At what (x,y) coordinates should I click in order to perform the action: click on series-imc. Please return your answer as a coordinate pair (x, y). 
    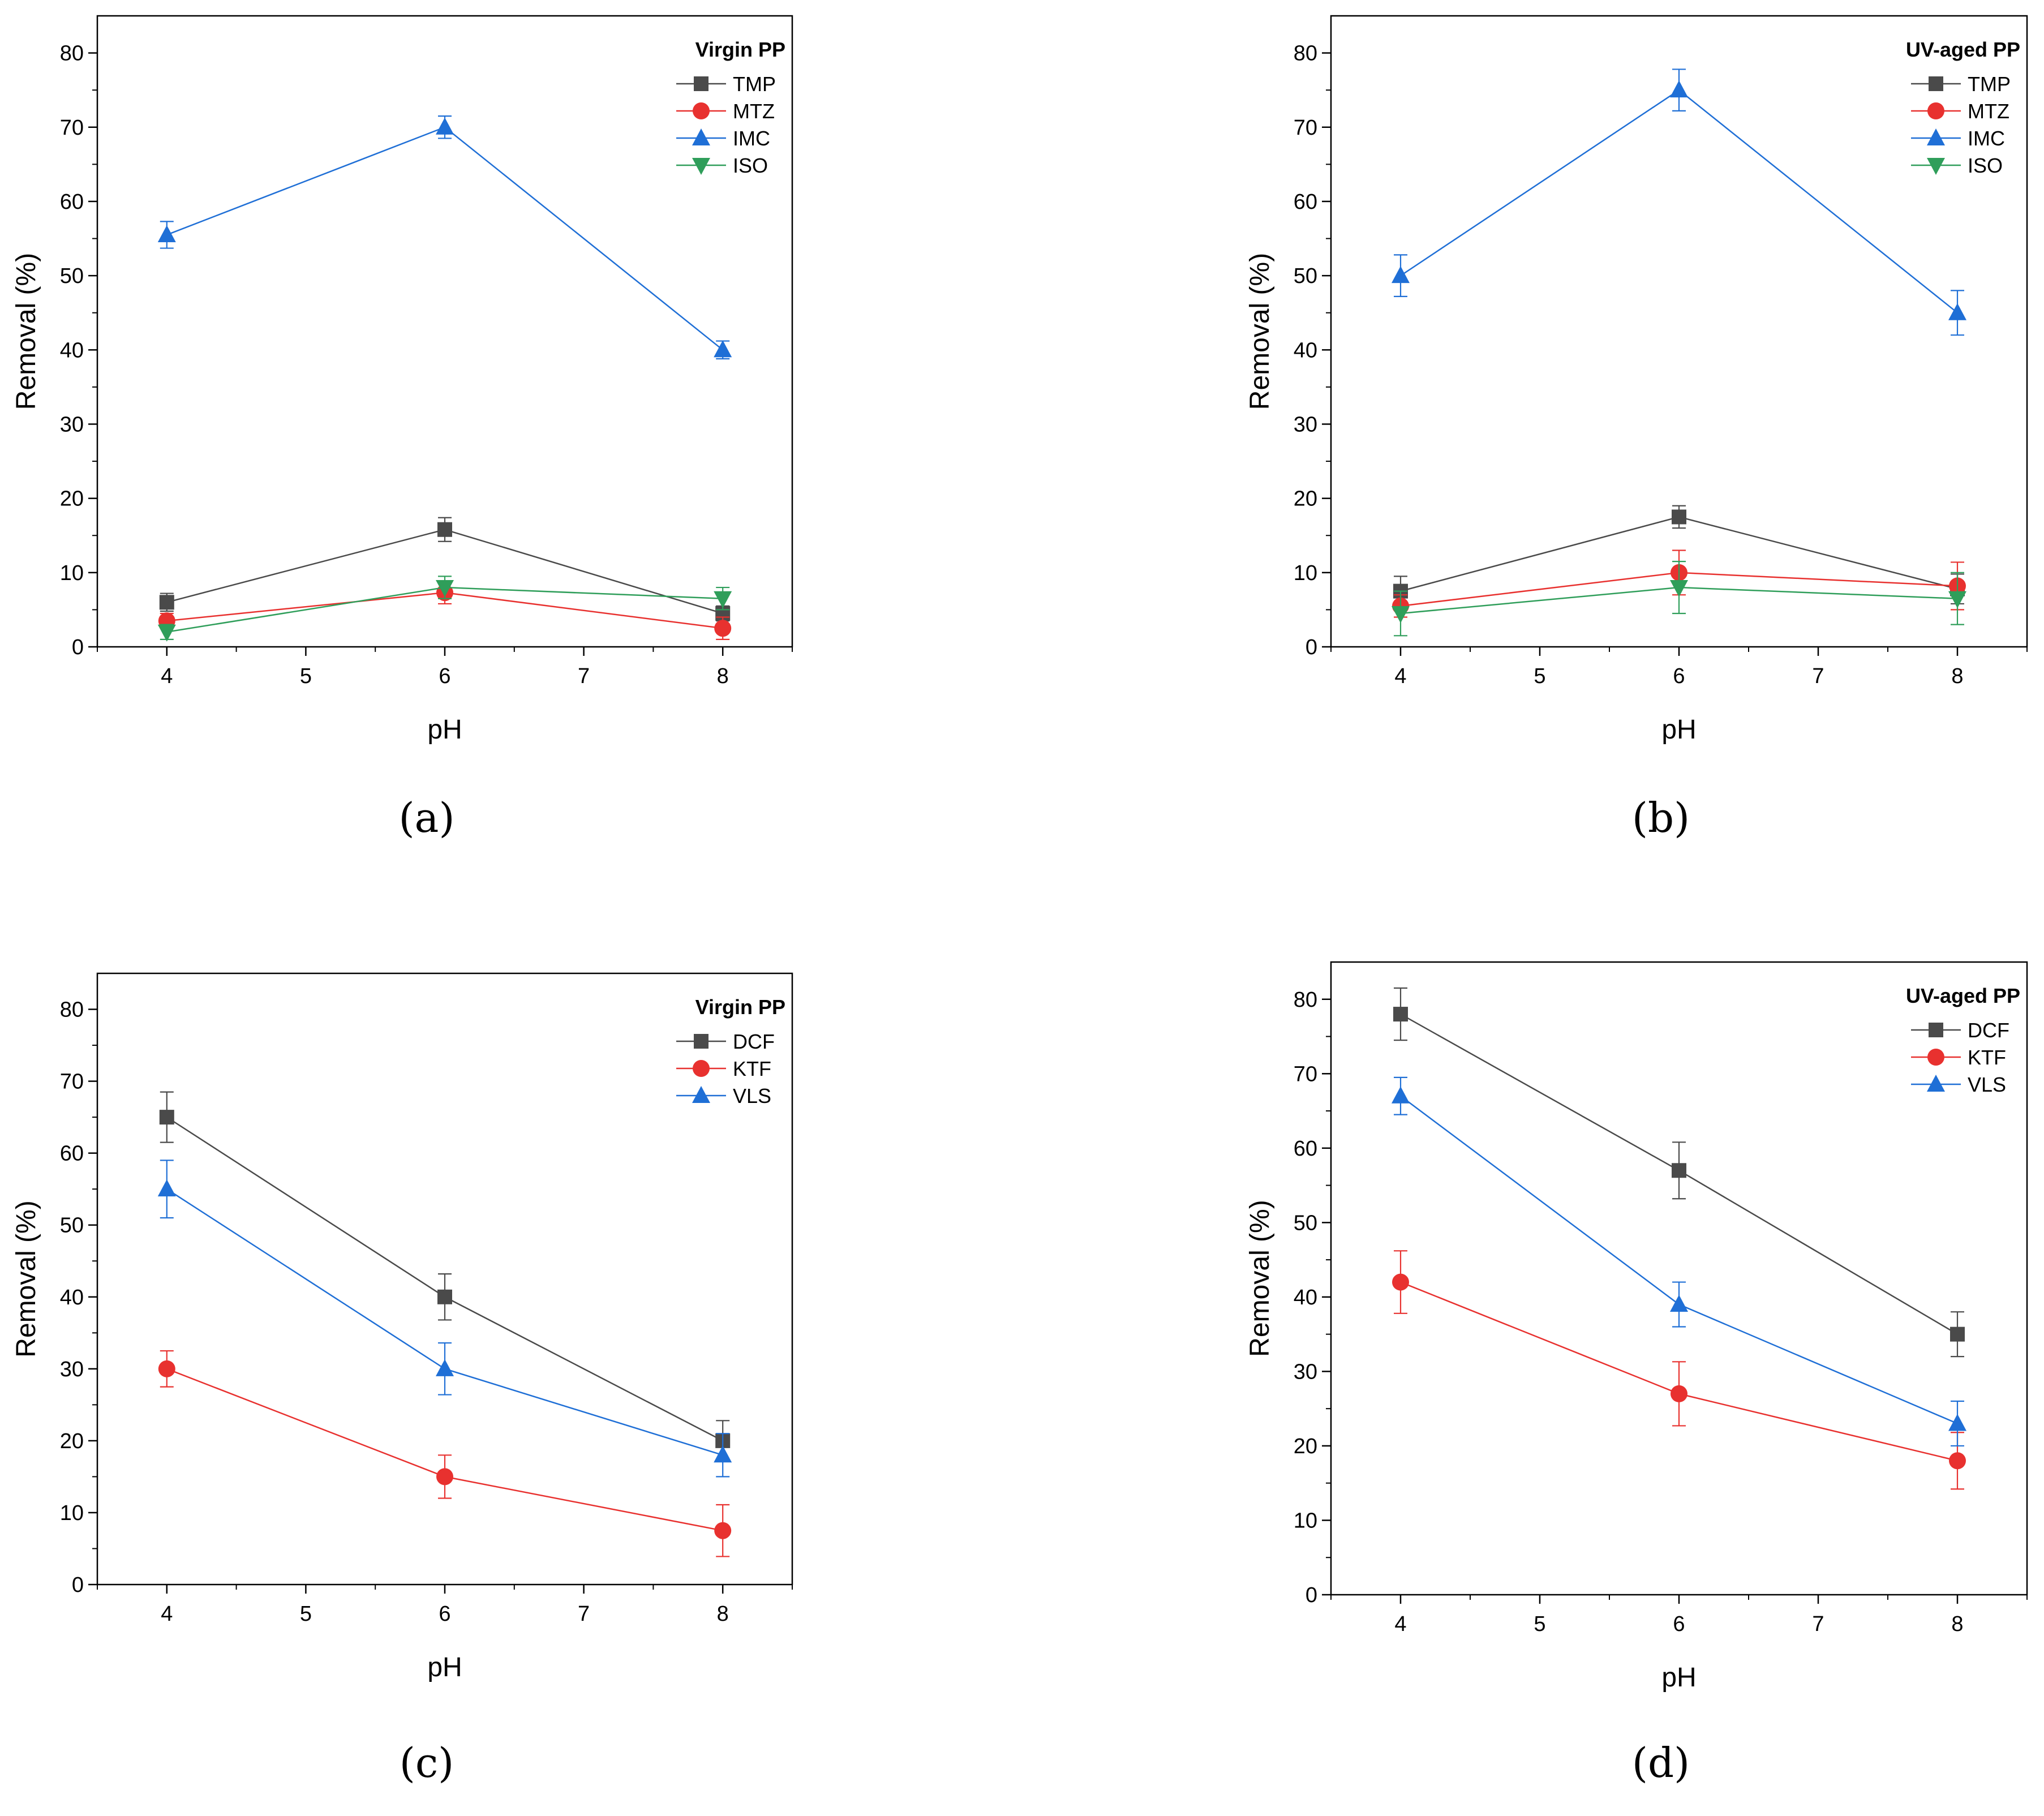
    Looking at the image, I should click on (1679, 202).